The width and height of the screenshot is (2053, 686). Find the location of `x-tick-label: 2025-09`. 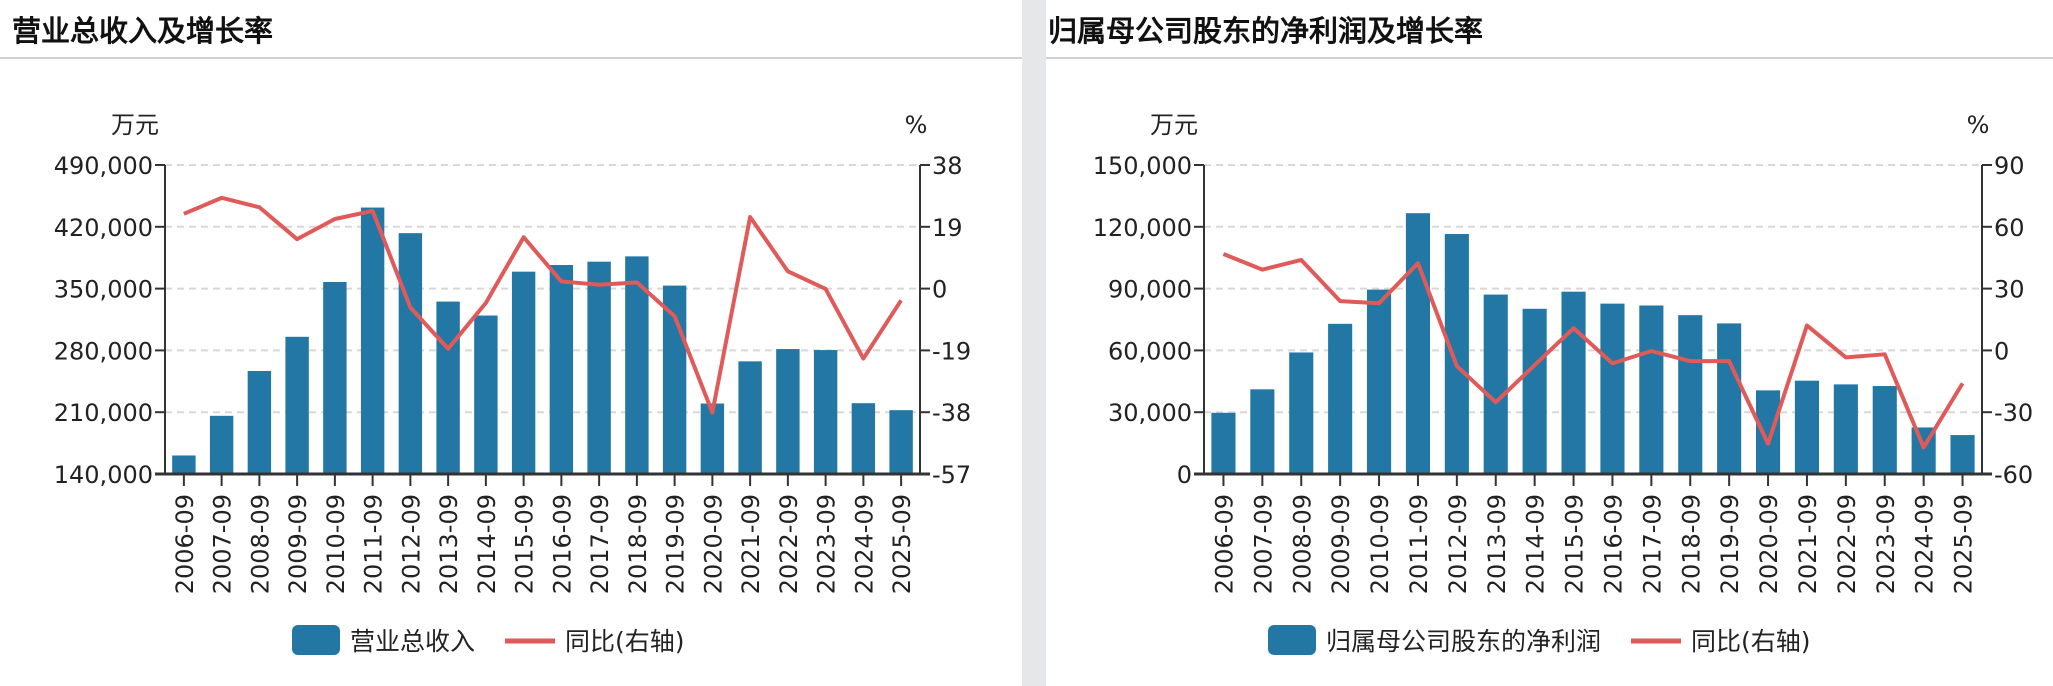

x-tick-label: 2025-09 is located at coordinates (902, 544).